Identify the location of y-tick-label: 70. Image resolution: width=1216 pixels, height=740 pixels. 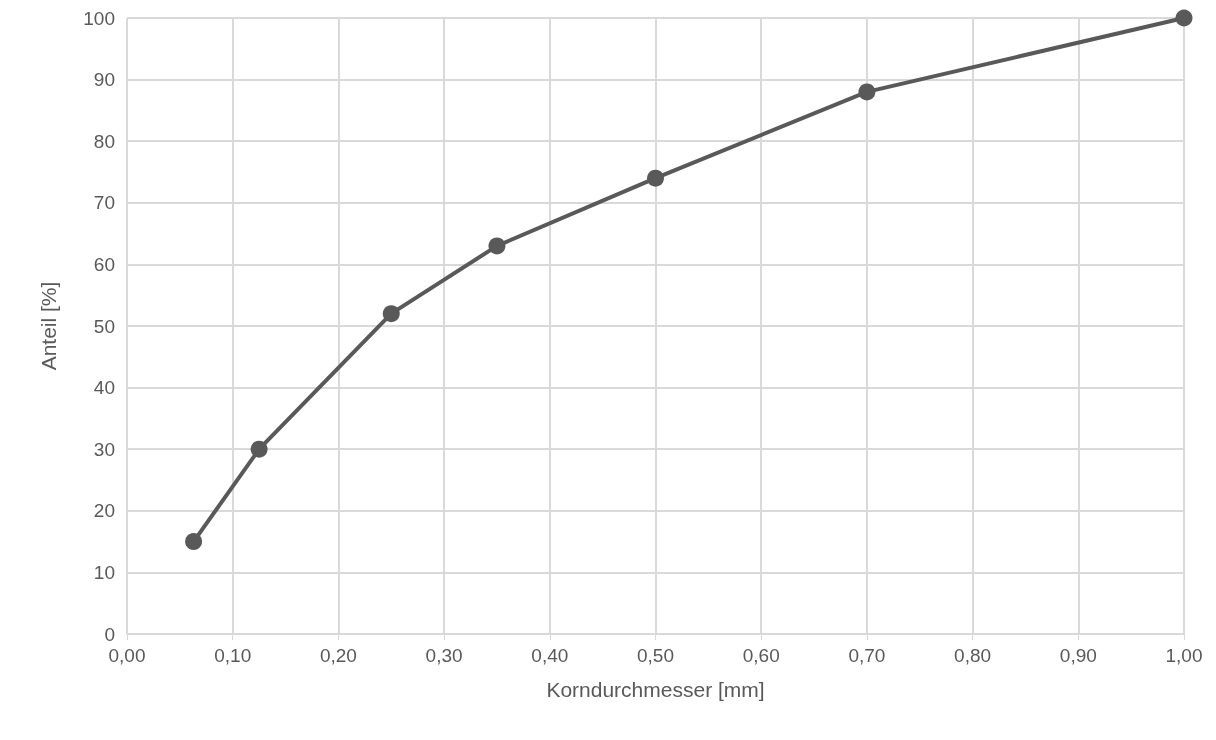
(104, 203).